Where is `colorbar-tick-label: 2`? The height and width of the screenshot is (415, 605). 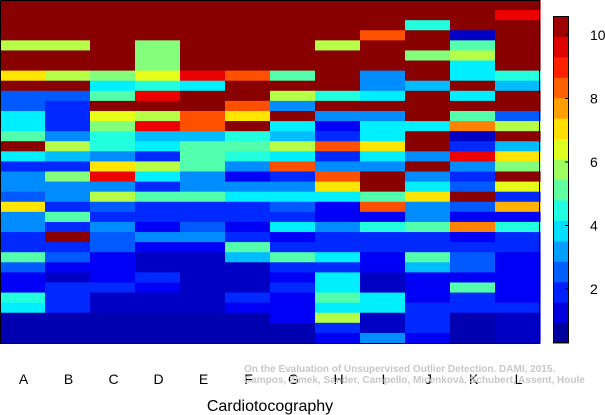 colorbar-tick-label: 2 is located at coordinates (594, 289).